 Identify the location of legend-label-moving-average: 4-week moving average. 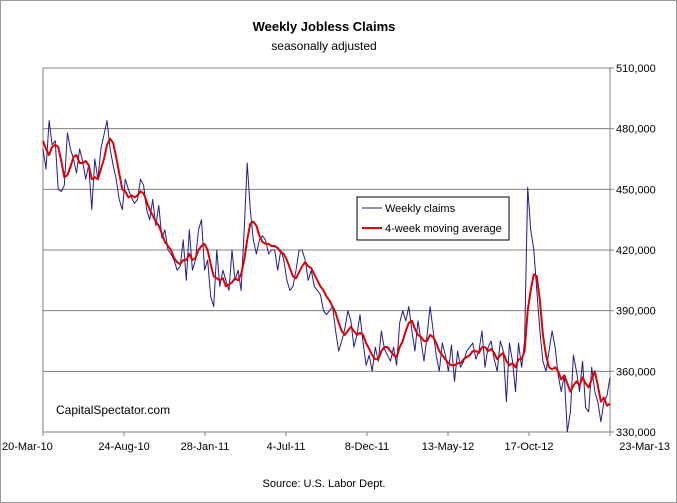
(443, 229).